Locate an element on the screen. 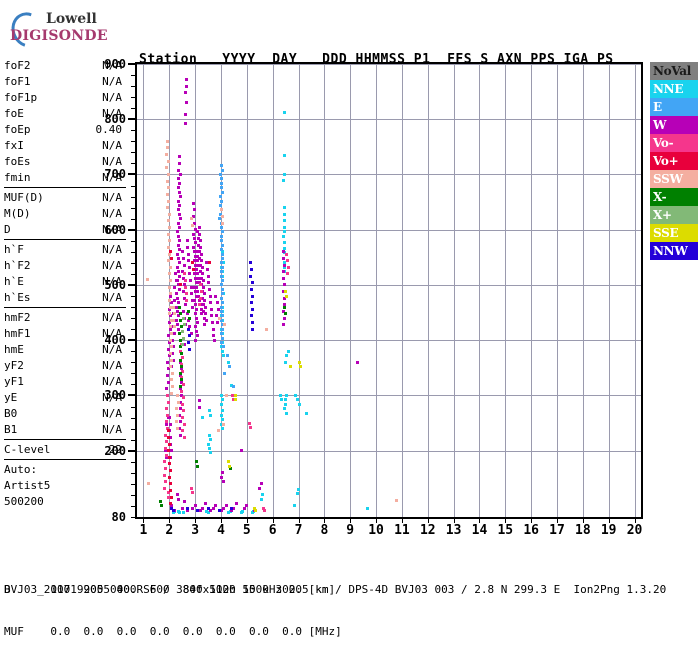 Image resolution: width=700 pixels, height=653 pixels. ytick-label-80: 80 is located at coordinates (118, 517).